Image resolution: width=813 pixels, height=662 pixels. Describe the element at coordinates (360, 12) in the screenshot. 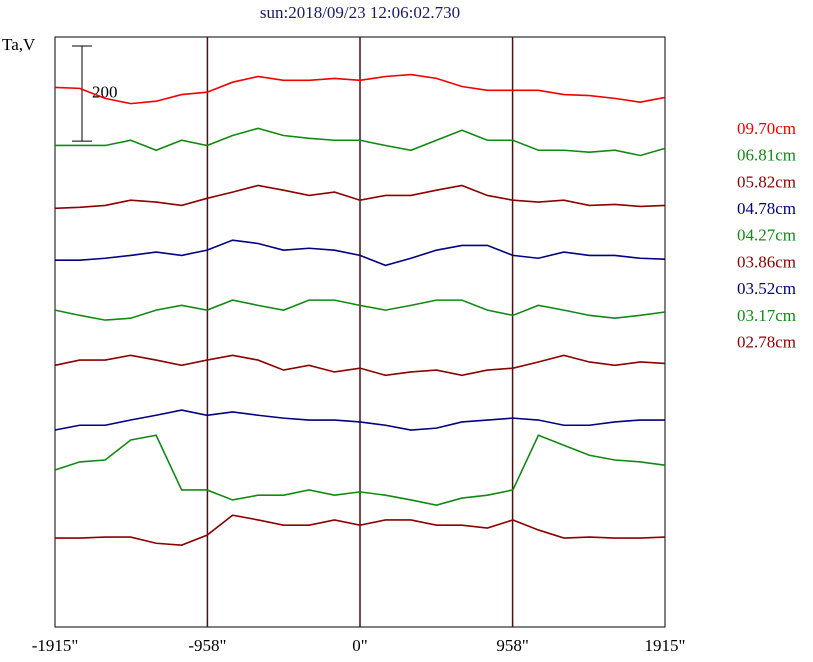

I see `chart-title: sun:2018/09/23 12:06:02.730` at that location.